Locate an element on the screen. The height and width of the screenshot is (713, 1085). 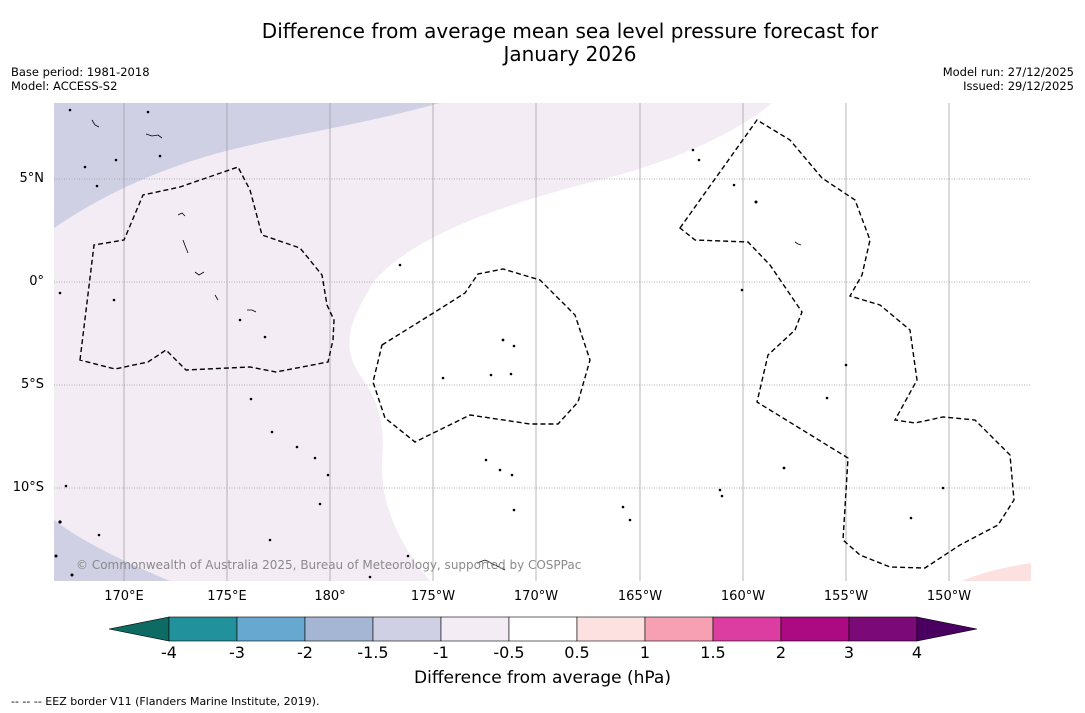
colorbar-tick: 2 is located at coordinates (781, 652).